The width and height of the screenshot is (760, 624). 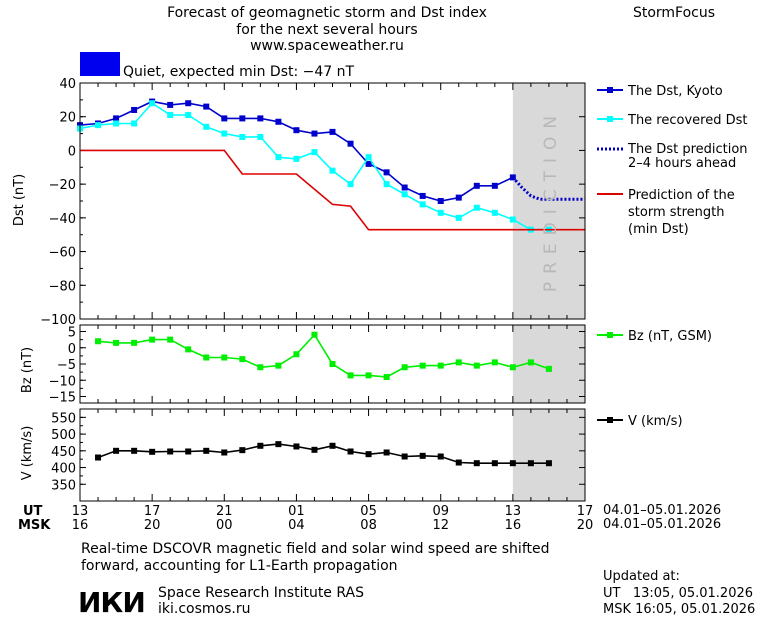 I want to click on bz-panel: 50−5−10 −15, so click(x=317, y=365).